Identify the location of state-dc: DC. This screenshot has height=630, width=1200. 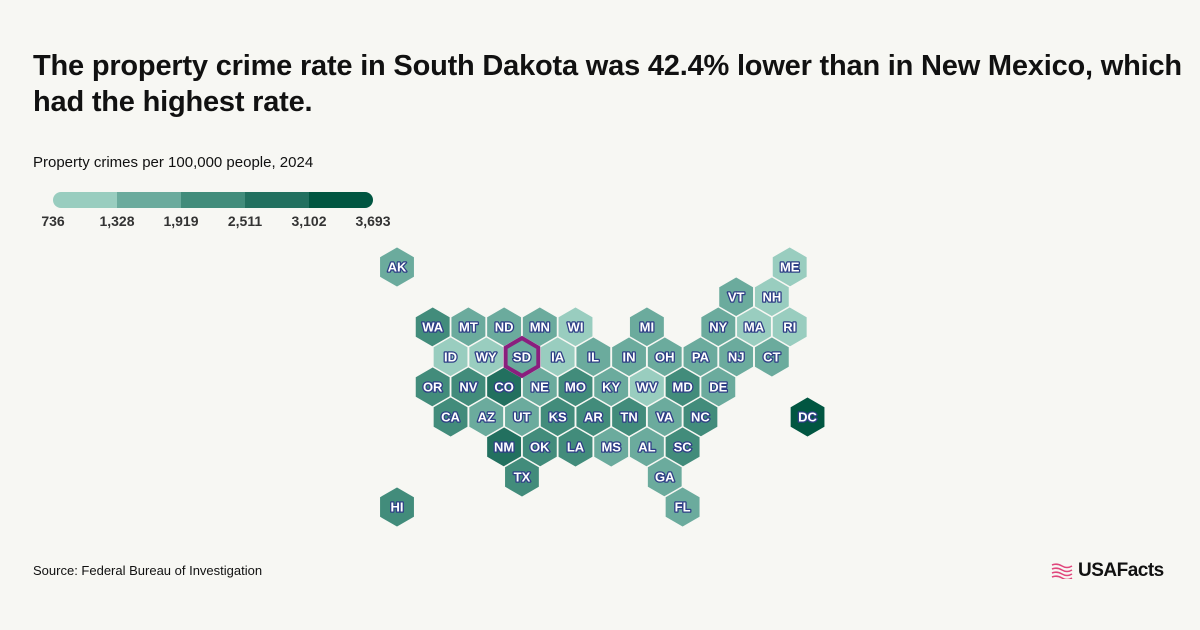
(807, 417).